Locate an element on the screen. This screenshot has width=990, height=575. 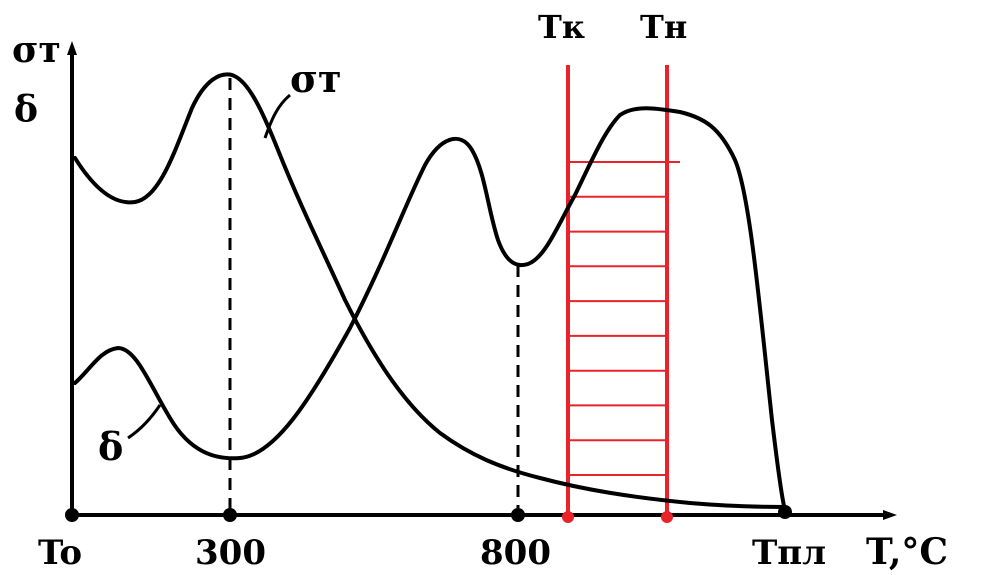
x-tick-label-800: 800 is located at coordinates (515, 553).